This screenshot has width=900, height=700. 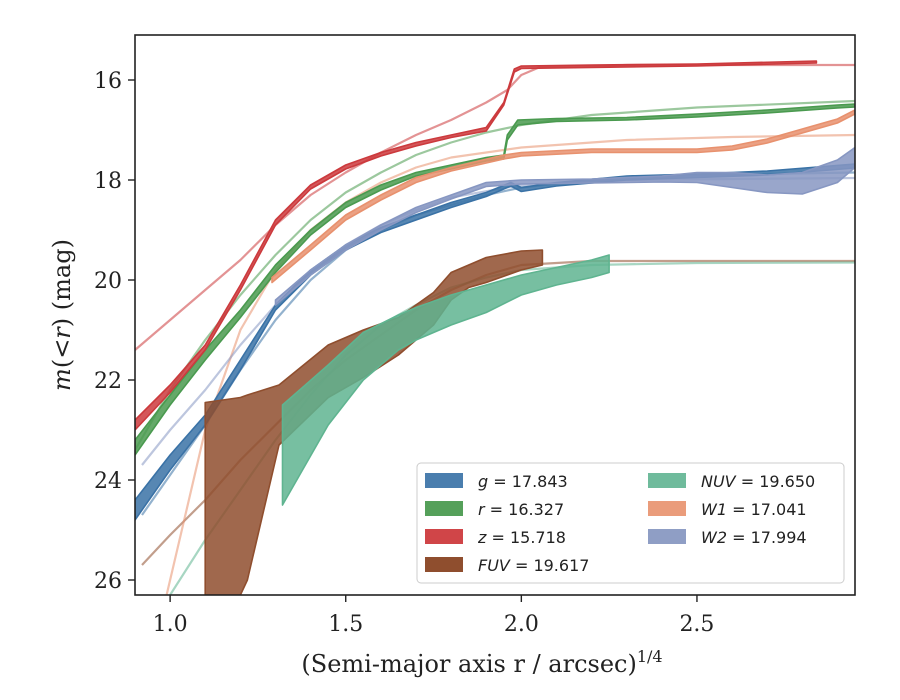 I want to click on legend-swatch-nuv, so click(x=667, y=480).